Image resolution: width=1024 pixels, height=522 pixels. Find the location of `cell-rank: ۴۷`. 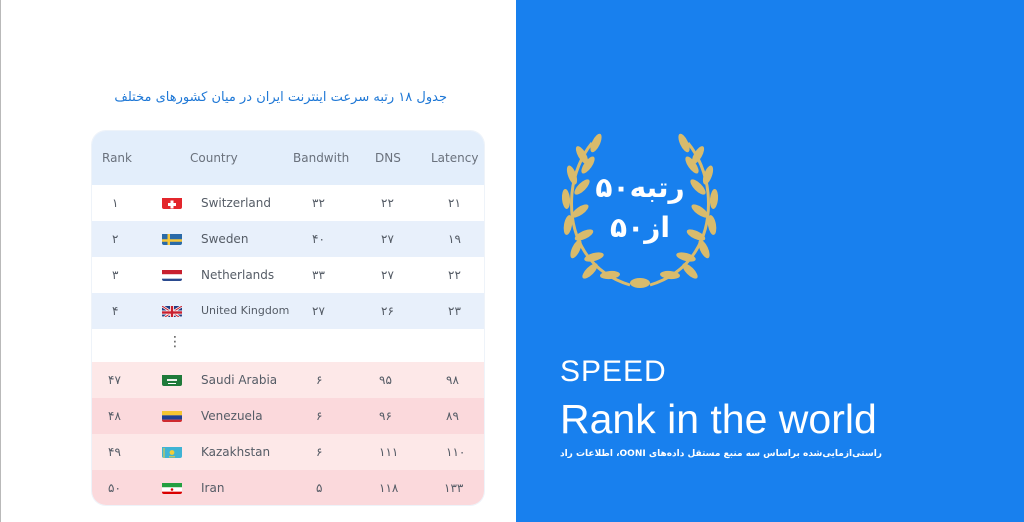

cell-rank: ۴۷ is located at coordinates (114, 380).